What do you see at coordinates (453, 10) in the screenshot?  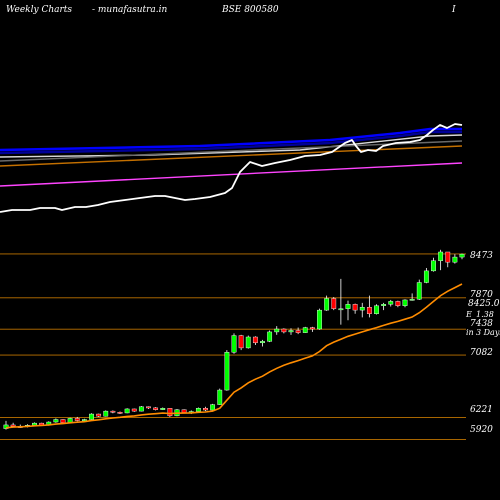 I see `header-right: I` at bounding box center [453, 10].